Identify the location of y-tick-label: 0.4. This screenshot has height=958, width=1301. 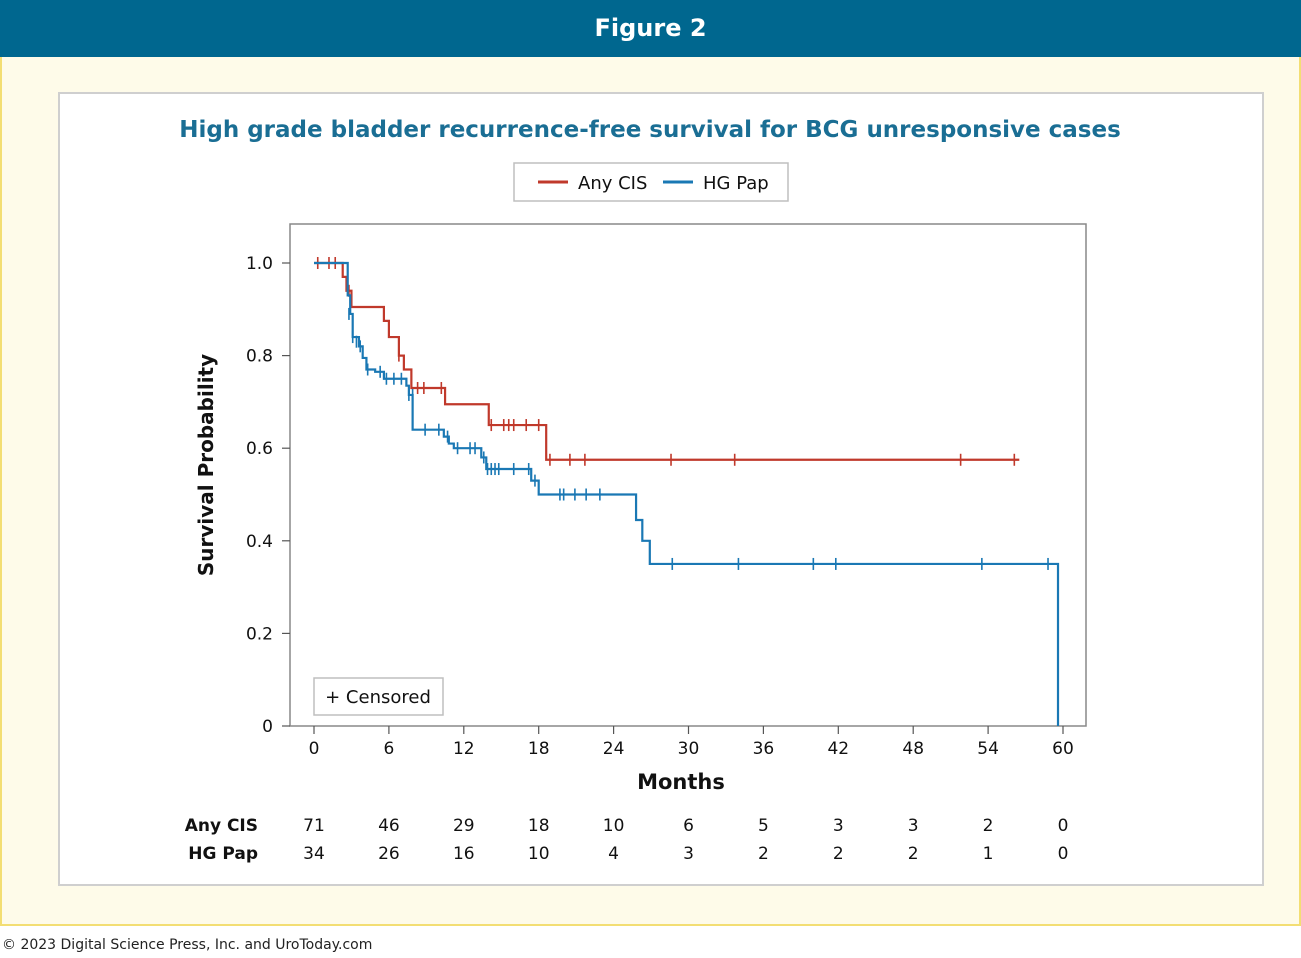
(259, 542).